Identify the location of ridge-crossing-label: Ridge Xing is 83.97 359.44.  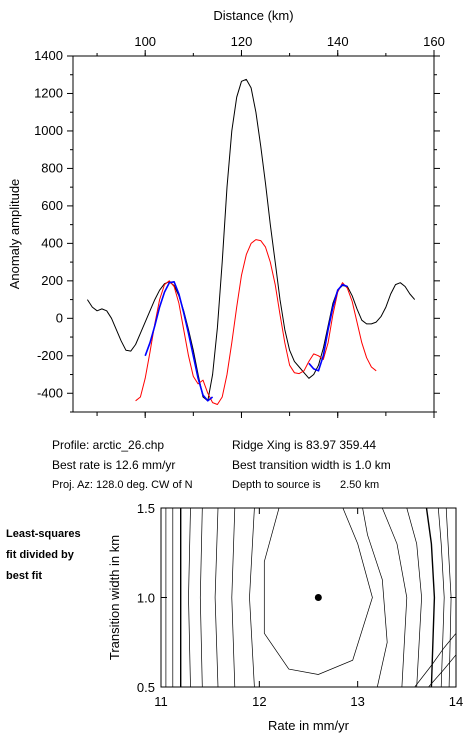
(304, 445).